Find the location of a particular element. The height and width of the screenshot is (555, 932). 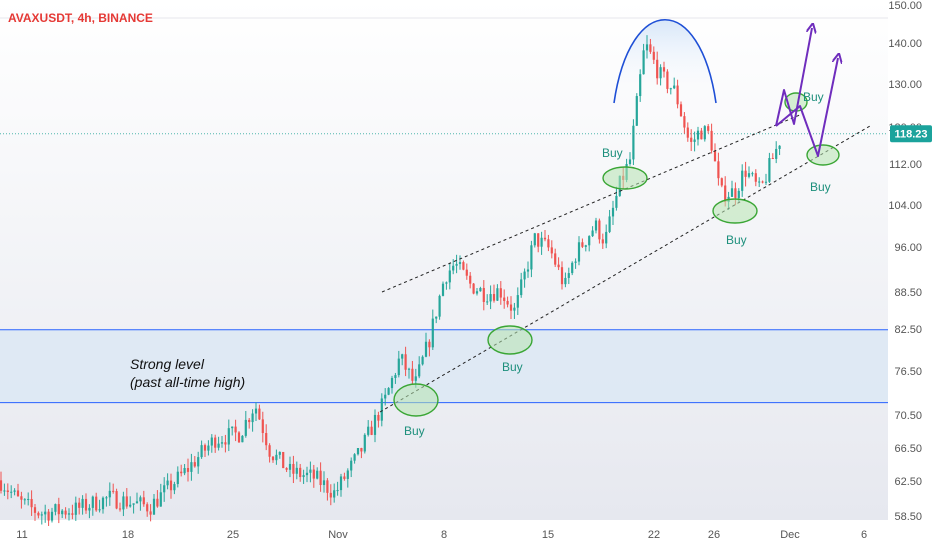

price-tick: 88.50 is located at coordinates (908, 293).